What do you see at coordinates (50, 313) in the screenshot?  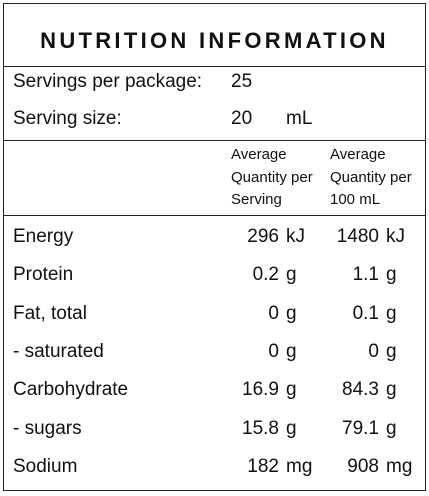 I see `nutrient-name: Fat, total` at bounding box center [50, 313].